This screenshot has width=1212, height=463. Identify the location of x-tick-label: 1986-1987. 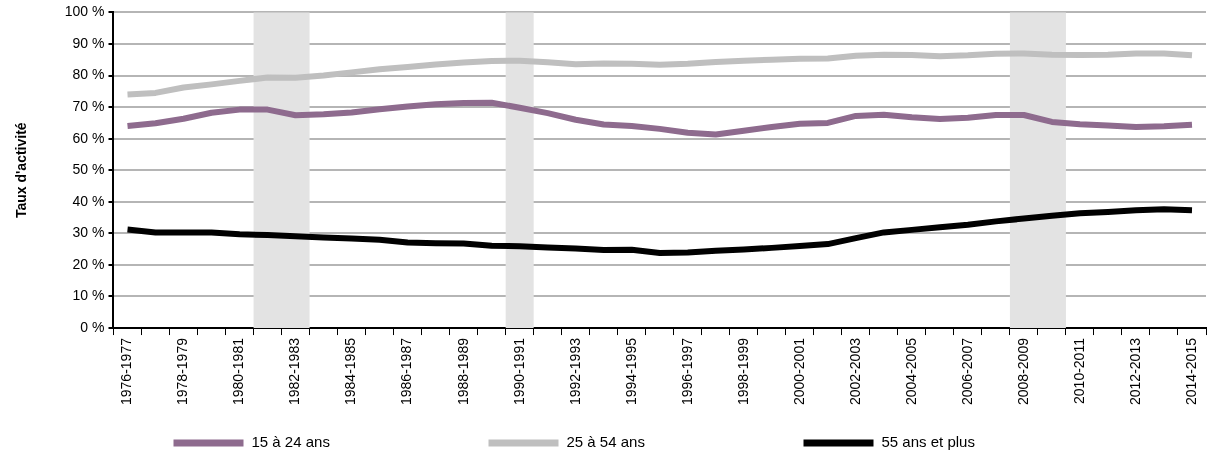
(406, 371).